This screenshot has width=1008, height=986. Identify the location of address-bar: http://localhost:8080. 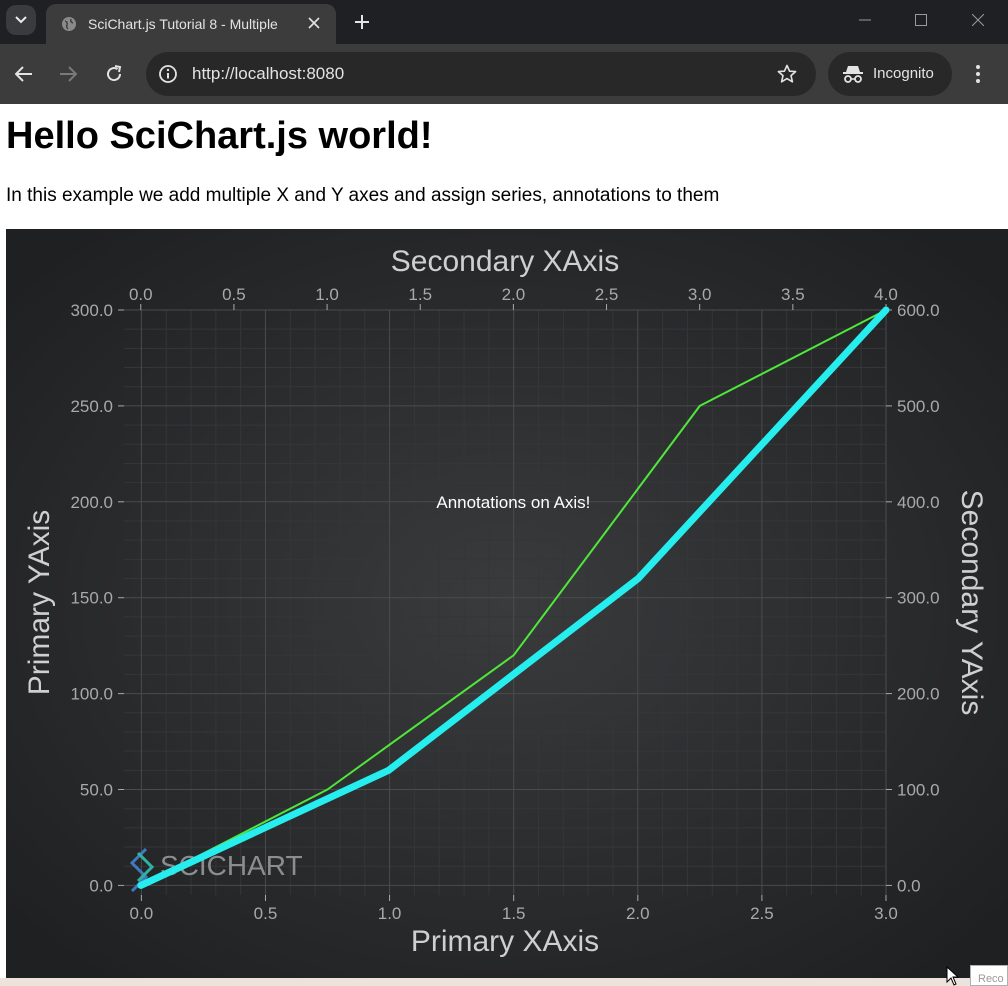
(481, 74).